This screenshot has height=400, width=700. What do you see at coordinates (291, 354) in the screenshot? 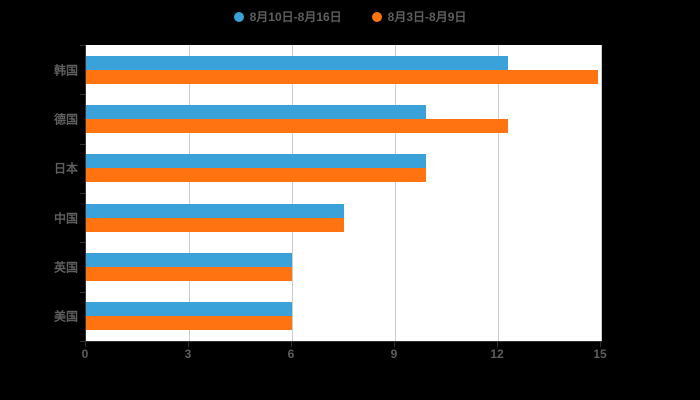
I see `x-axis-tick-label: 6` at bounding box center [291, 354].